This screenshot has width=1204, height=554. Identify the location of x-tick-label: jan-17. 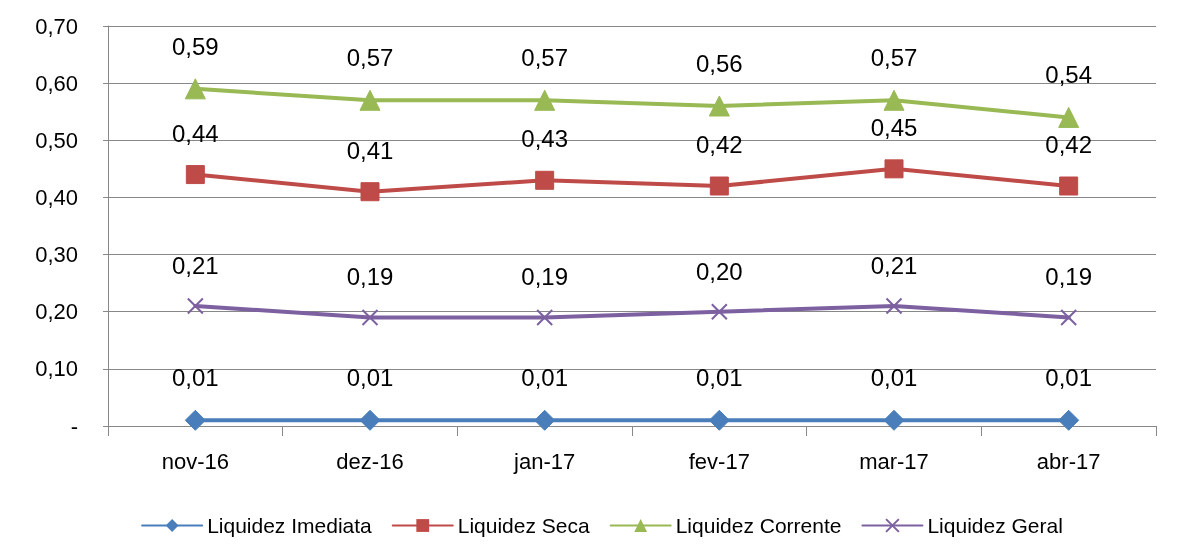
(544, 461).